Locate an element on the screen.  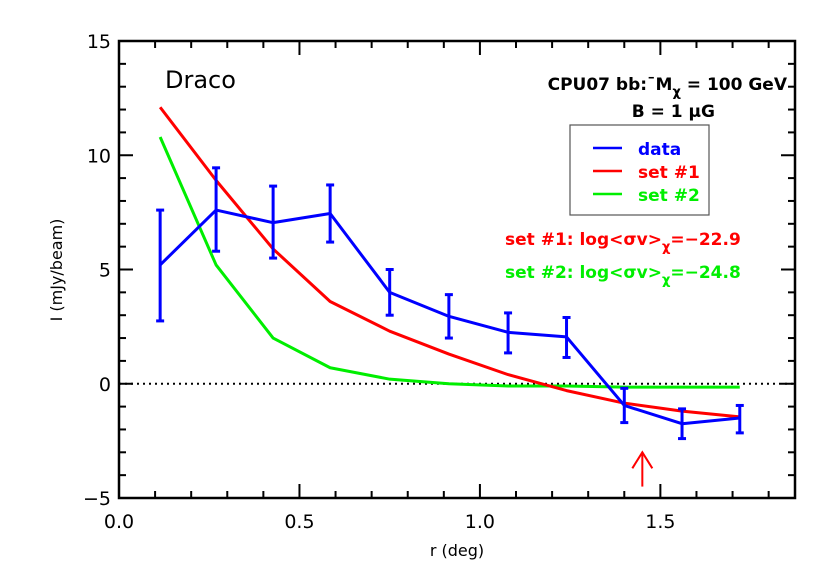
x-tick-label: 0.5 is located at coordinates (299, 522).